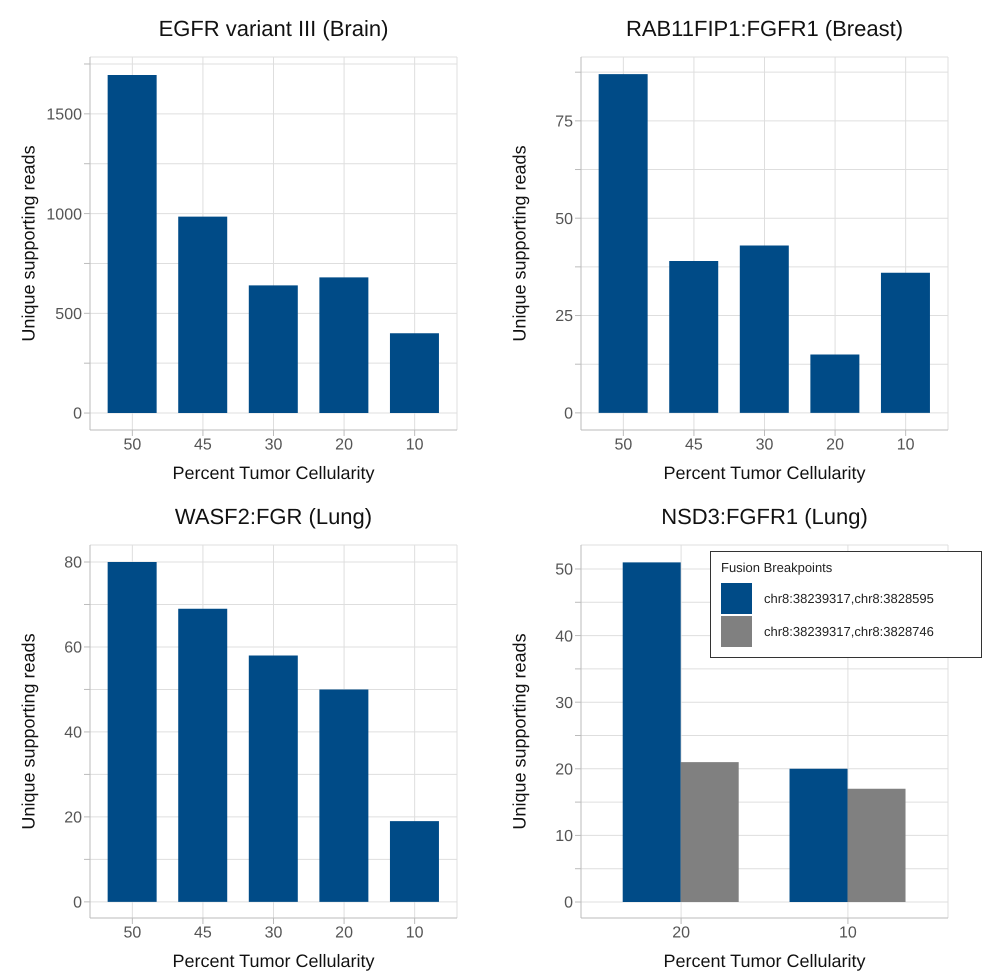 The image size is (982, 975). What do you see at coordinates (73, 563) in the screenshot?
I see `y-tick-label: 80` at bounding box center [73, 563].